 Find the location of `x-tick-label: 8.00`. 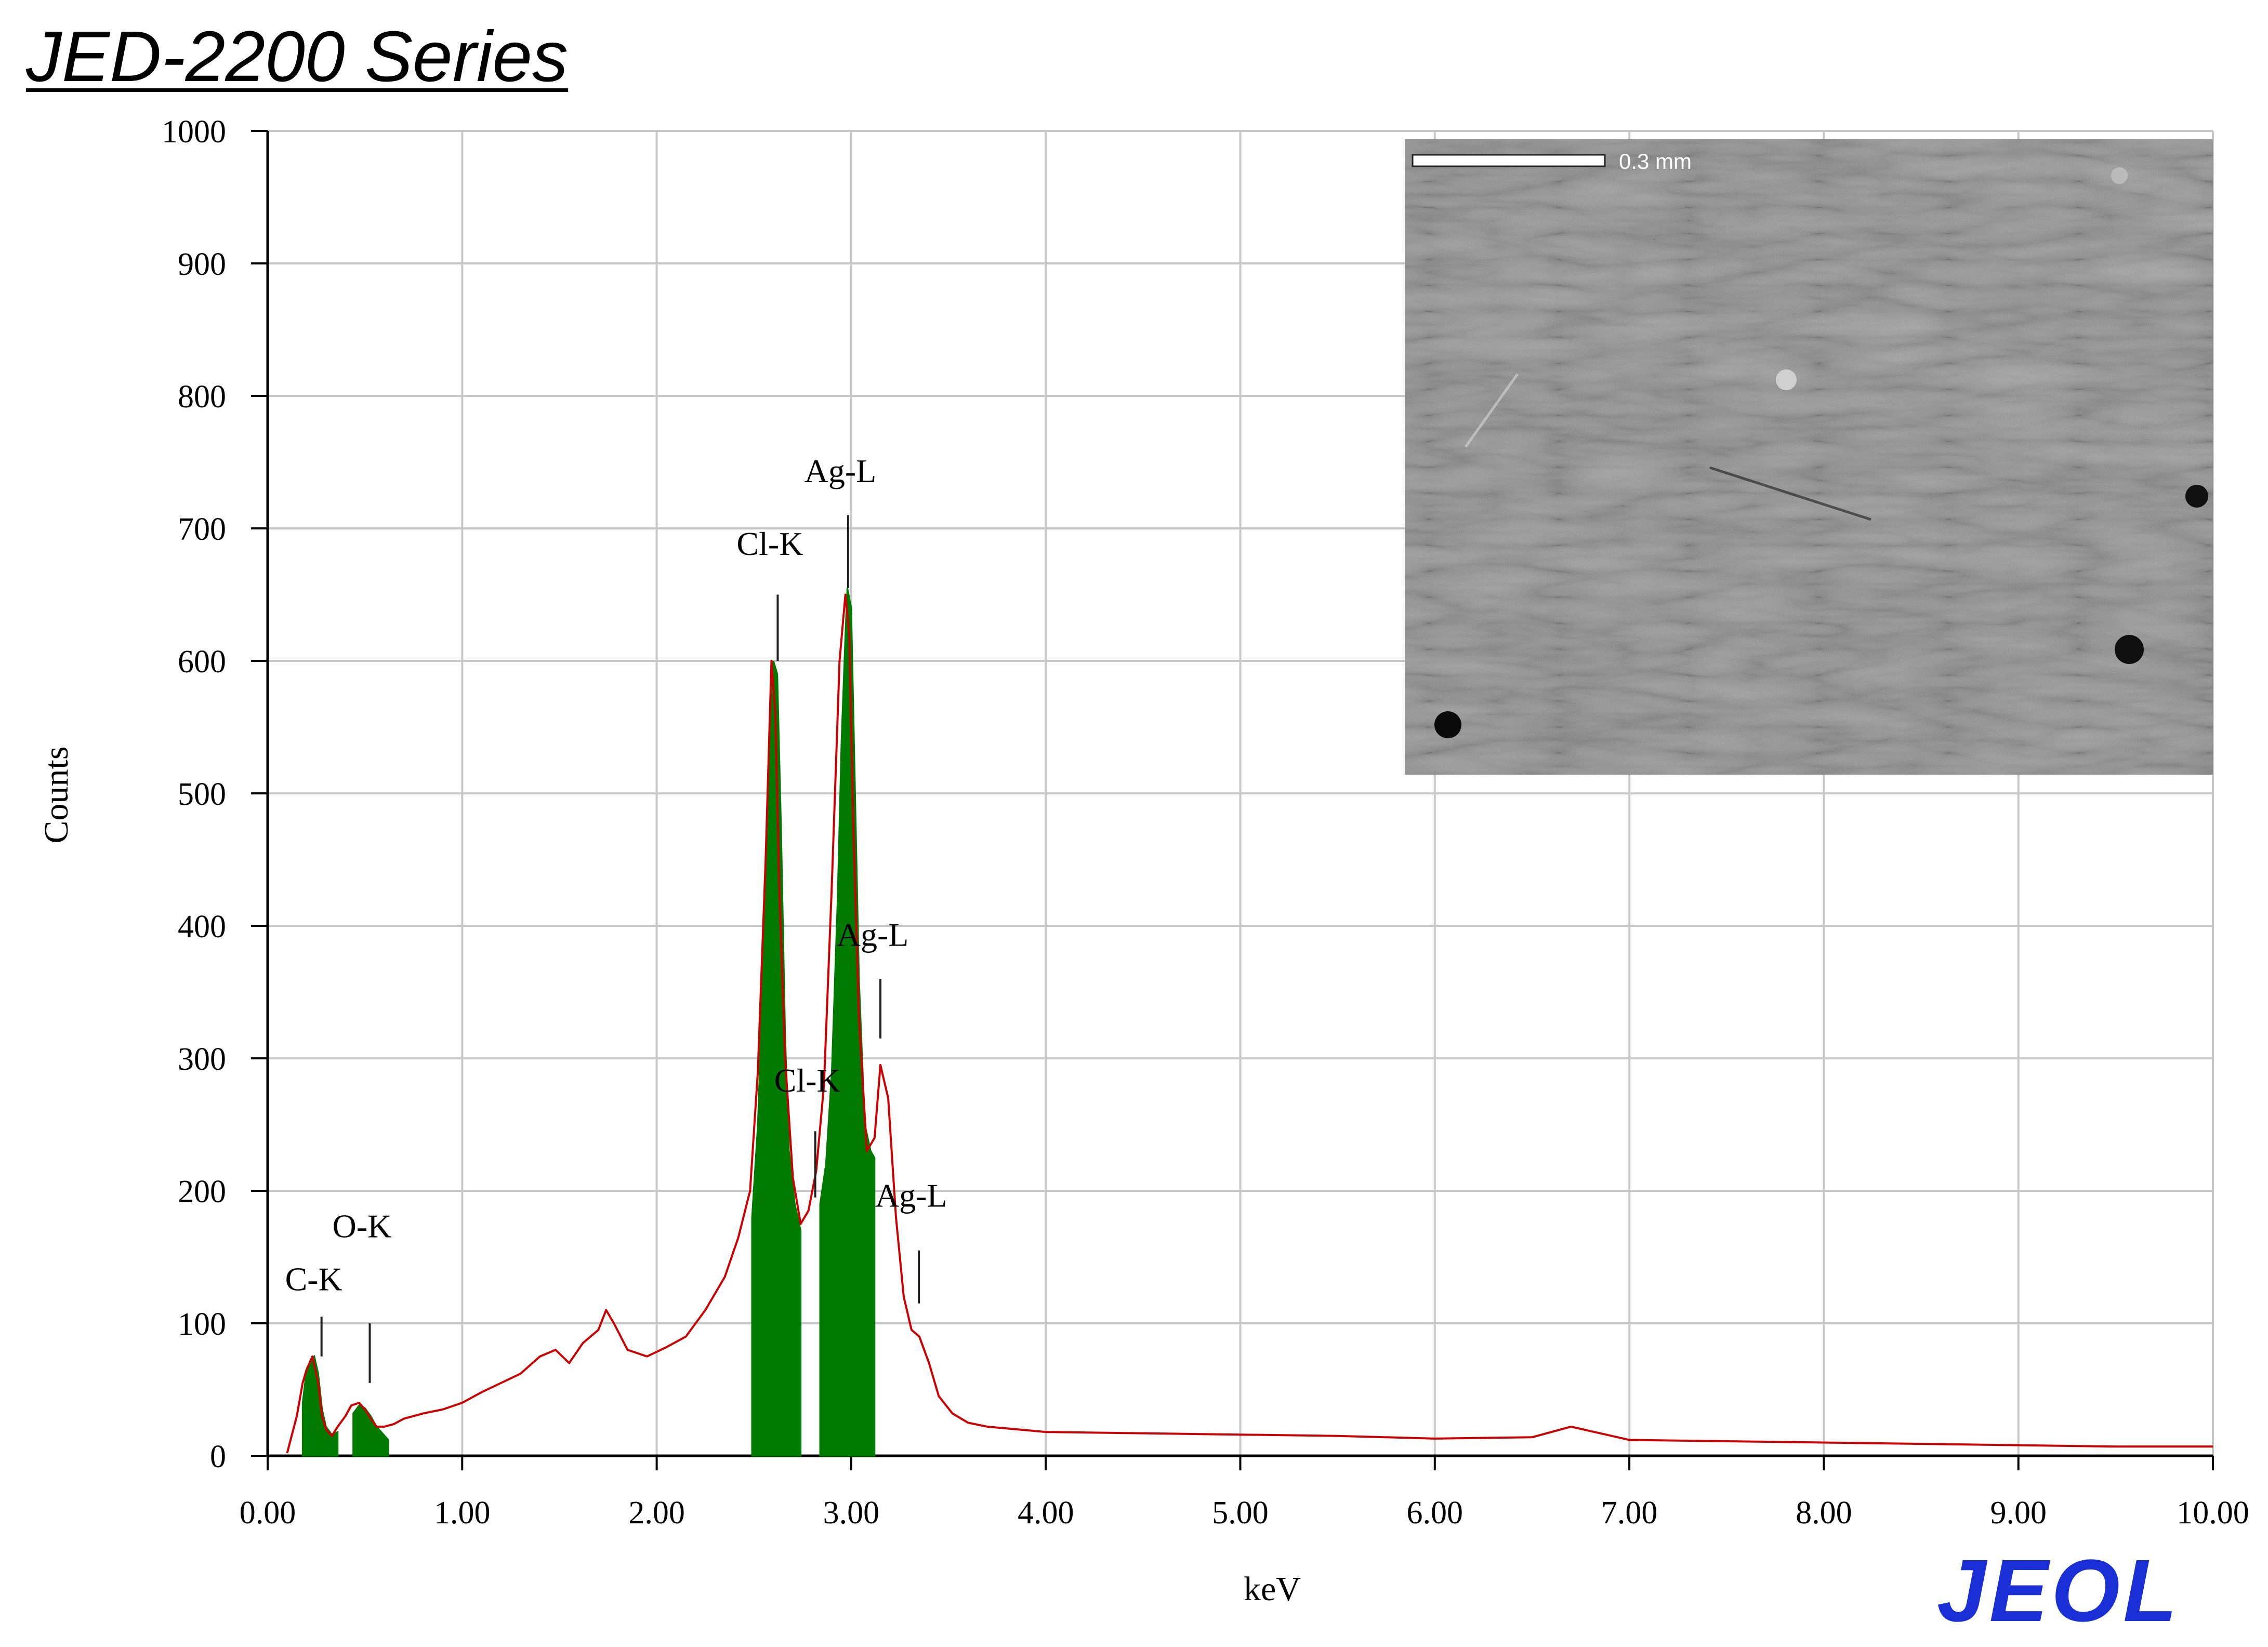

x-tick-label: 8.00 is located at coordinates (1824, 1513).